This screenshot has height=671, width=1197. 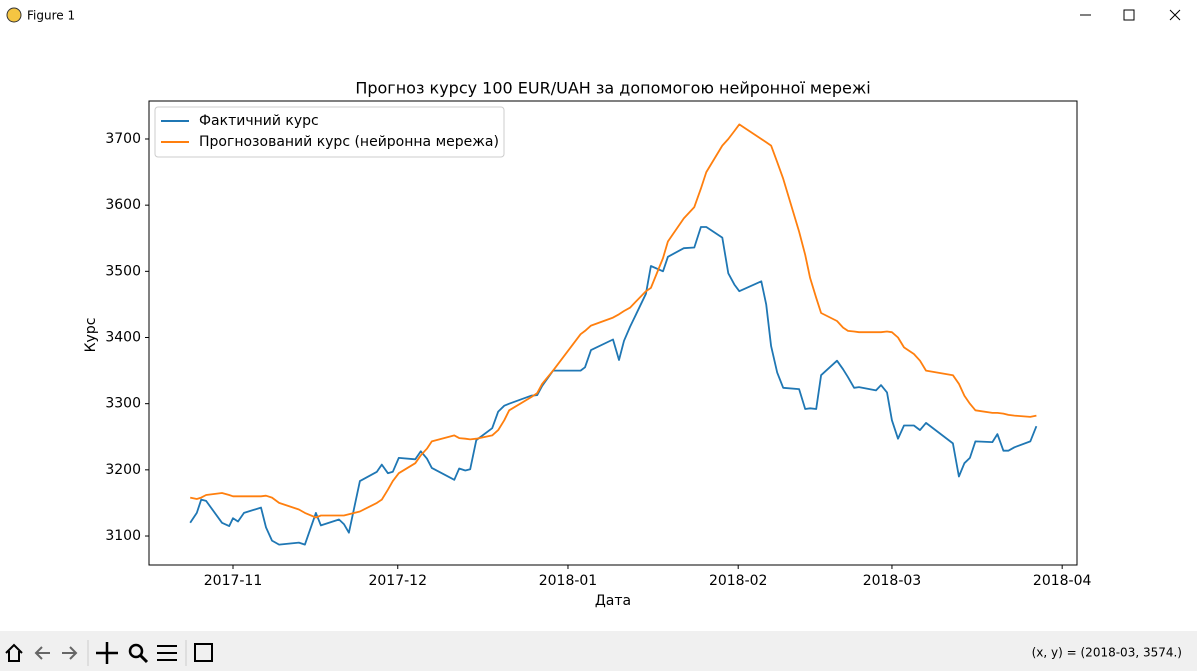 What do you see at coordinates (107, 653) in the screenshot?
I see `pan-button` at bounding box center [107, 653].